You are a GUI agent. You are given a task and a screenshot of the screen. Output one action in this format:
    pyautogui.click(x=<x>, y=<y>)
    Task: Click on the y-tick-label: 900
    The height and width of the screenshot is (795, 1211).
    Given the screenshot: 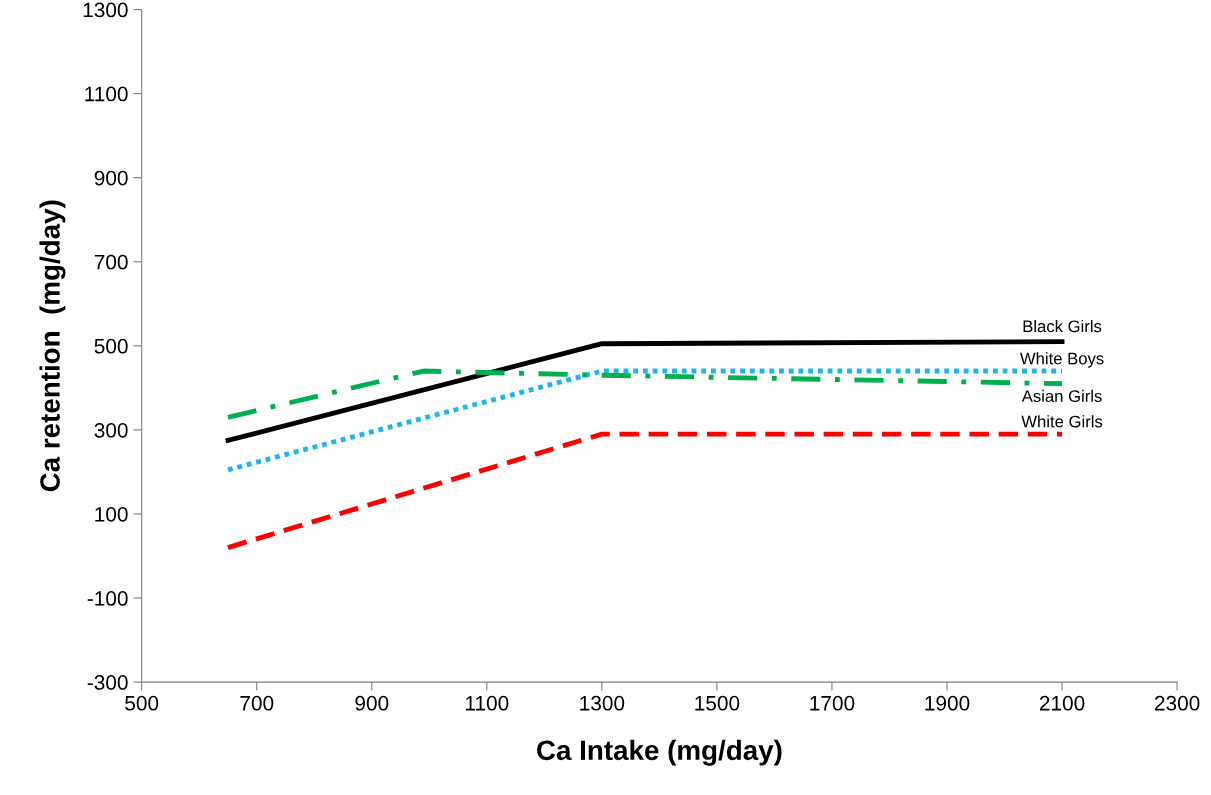 What is the action you would take?
    pyautogui.click(x=111, y=178)
    